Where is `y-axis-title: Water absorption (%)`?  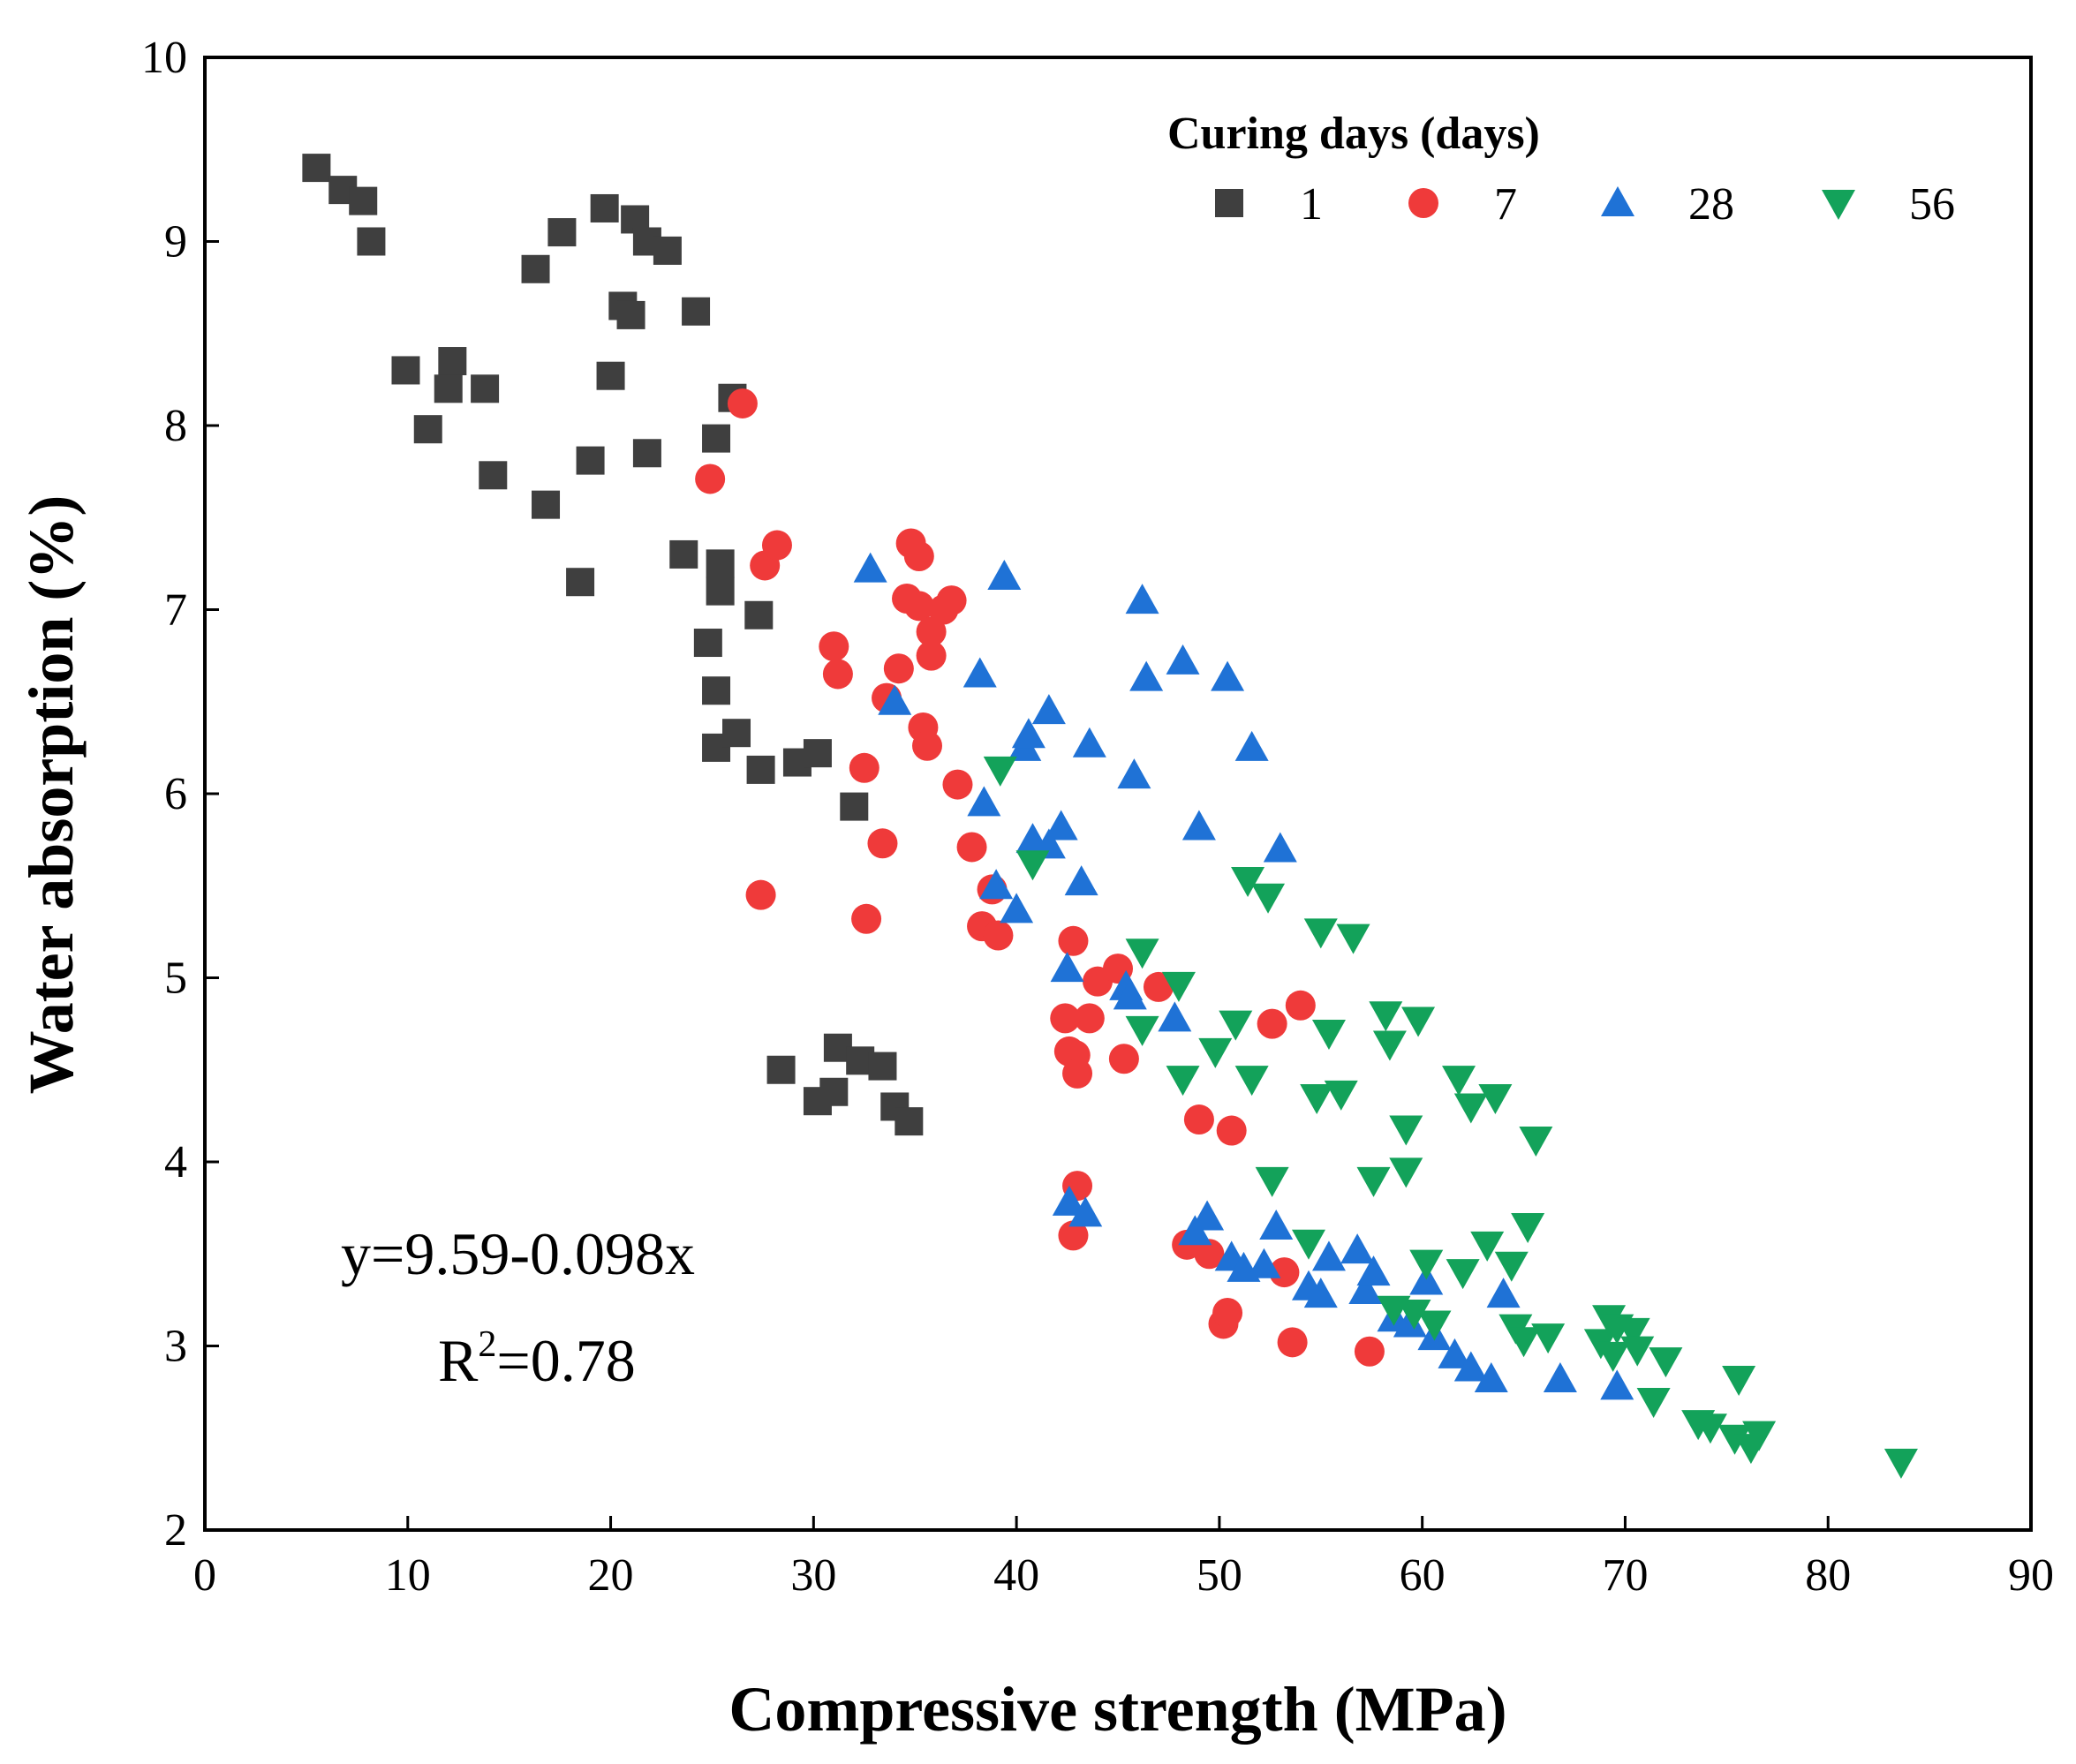
y-axis-title: Water absorption (%) is located at coordinates (51, 795).